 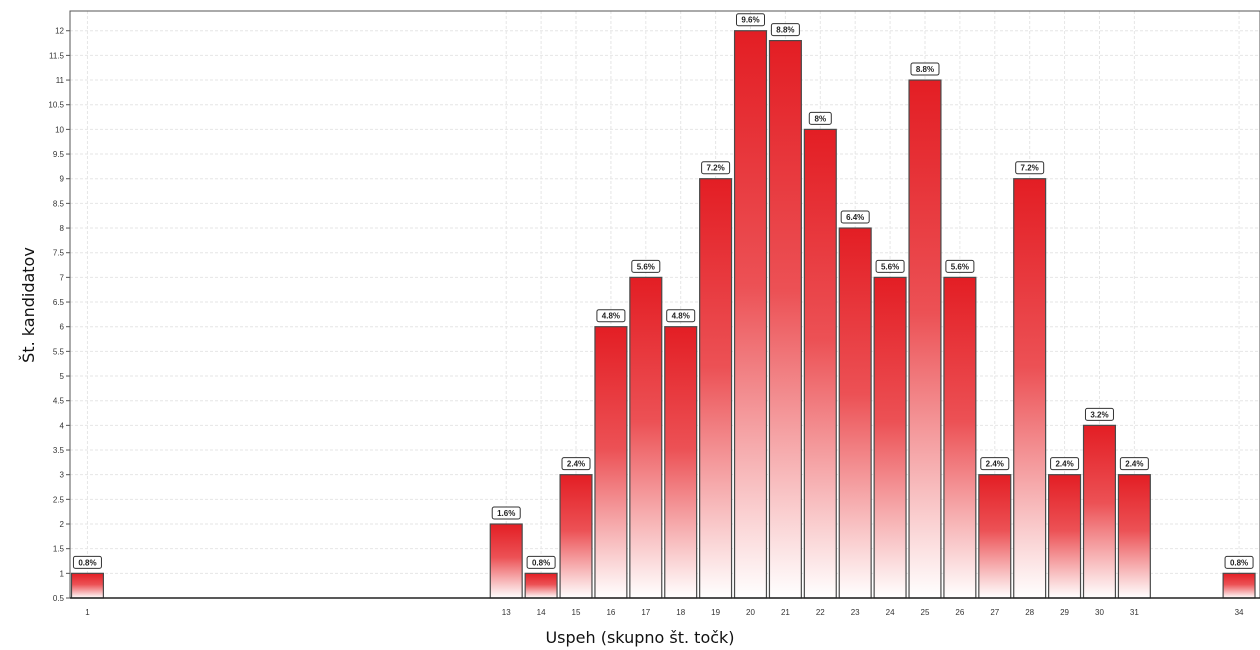 What do you see at coordinates (62, 573) in the screenshot?
I see `y-tick-label: 1` at bounding box center [62, 573].